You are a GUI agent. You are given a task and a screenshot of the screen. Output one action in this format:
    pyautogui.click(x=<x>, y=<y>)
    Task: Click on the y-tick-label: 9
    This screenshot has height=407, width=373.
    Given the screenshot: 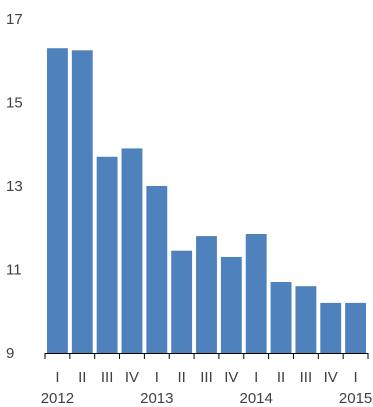 What is the action you would take?
    pyautogui.click(x=10, y=353)
    